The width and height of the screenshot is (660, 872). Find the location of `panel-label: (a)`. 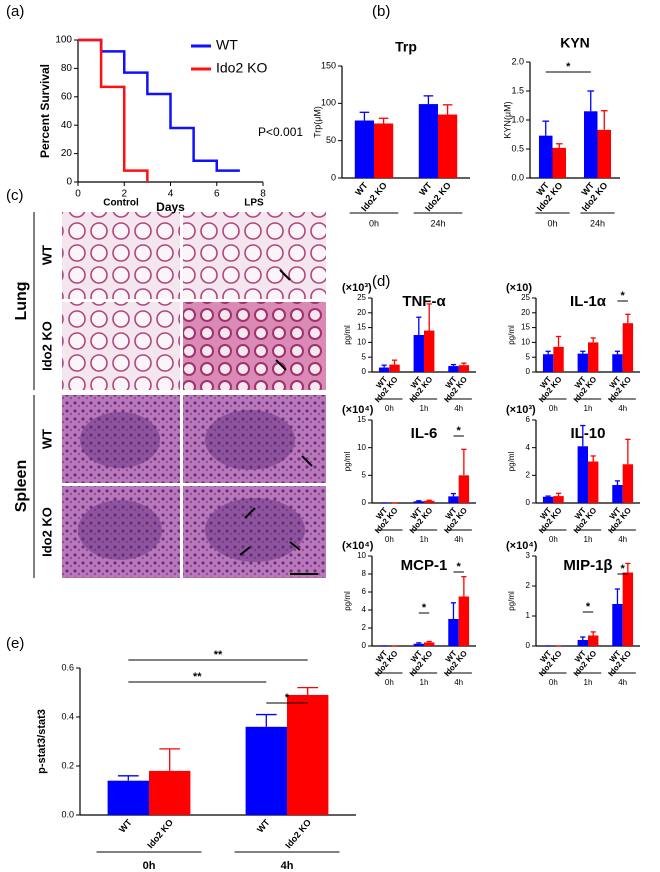

panel-label: (a) is located at coordinates (15, 11).